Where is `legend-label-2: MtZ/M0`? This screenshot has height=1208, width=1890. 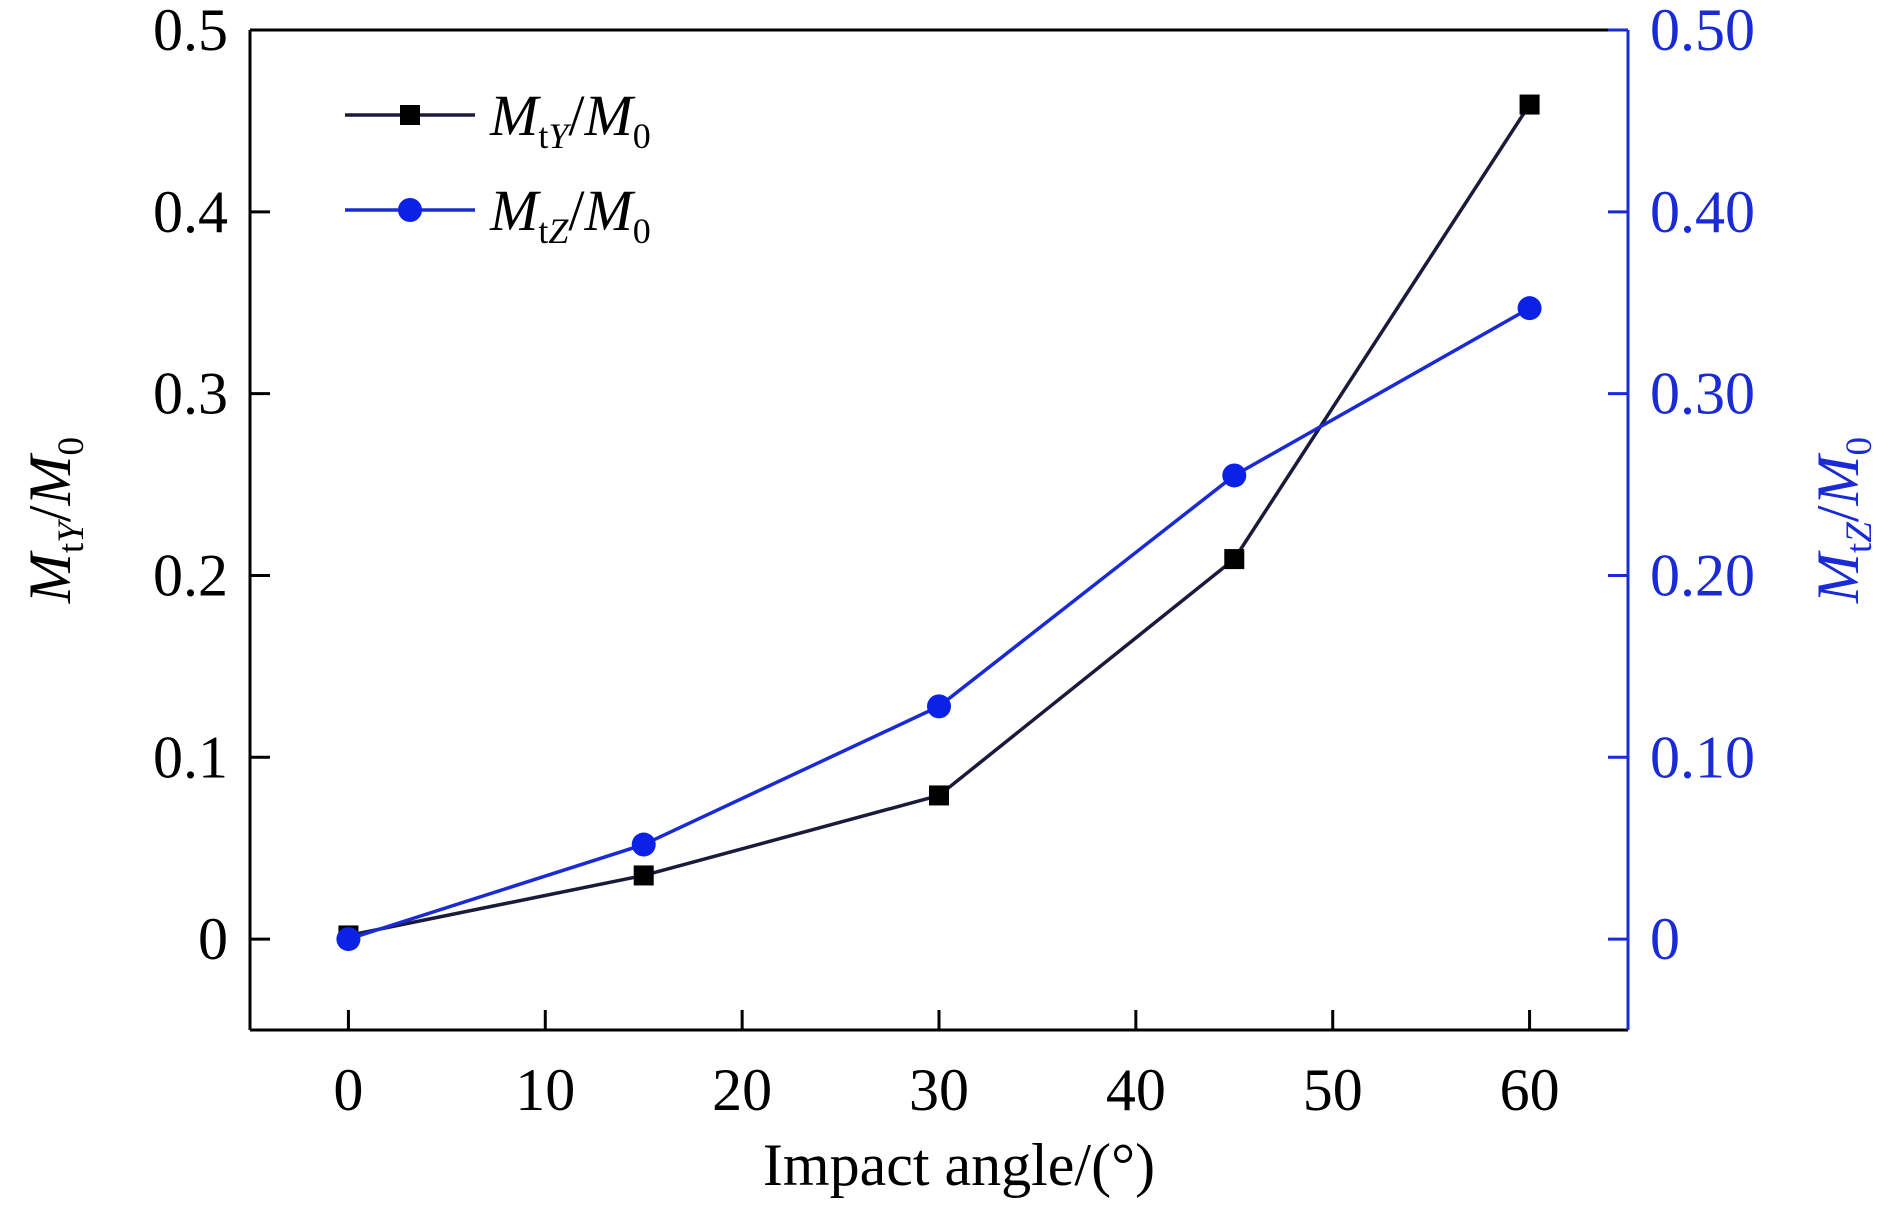 legend-label-2: MtZ/M0 is located at coordinates (570, 214).